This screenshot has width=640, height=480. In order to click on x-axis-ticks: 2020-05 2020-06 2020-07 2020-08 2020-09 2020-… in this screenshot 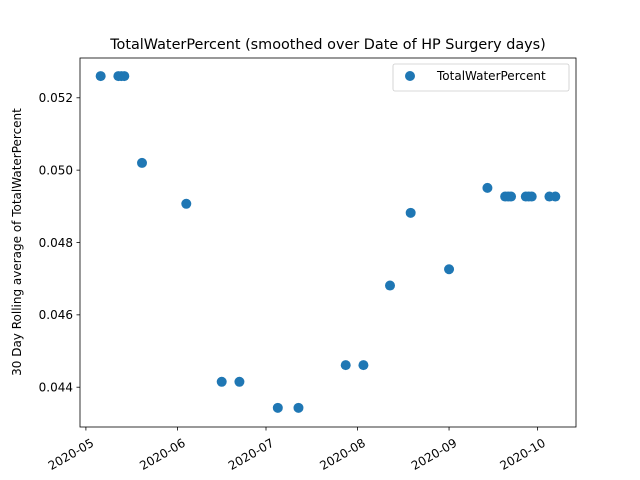, I will do `click(297, 450)`.